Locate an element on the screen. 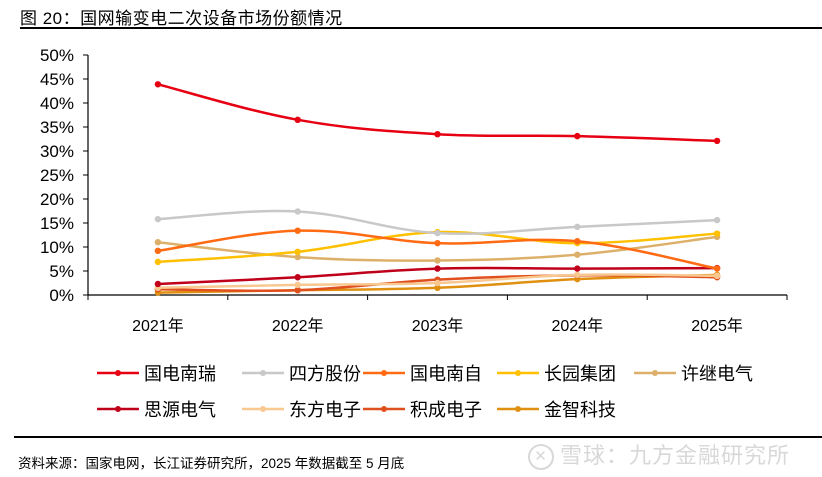 The image size is (822, 477). watermark-text: 雪球：九方金融研究所 is located at coordinates (675, 455).